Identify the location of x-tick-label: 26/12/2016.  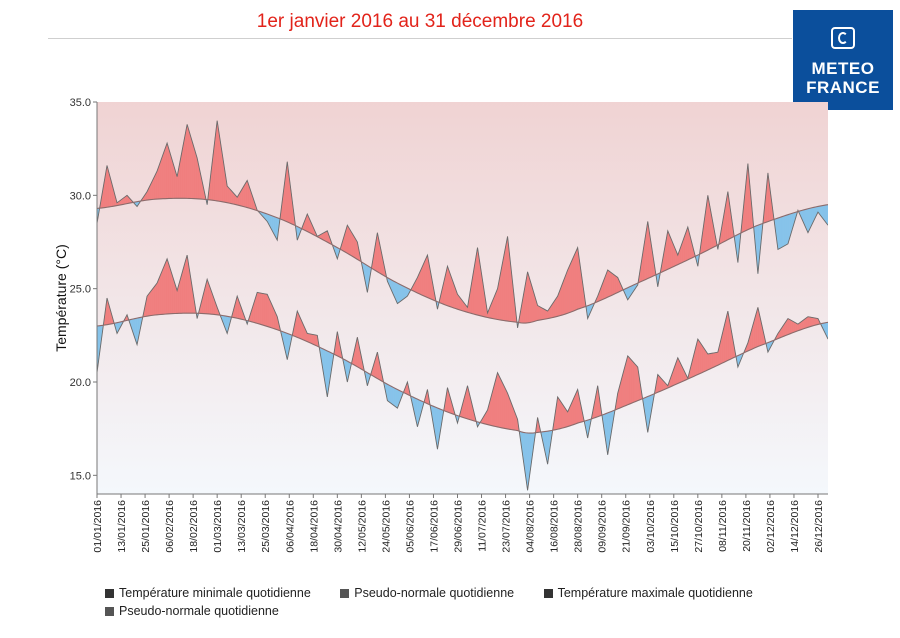
(819, 526).